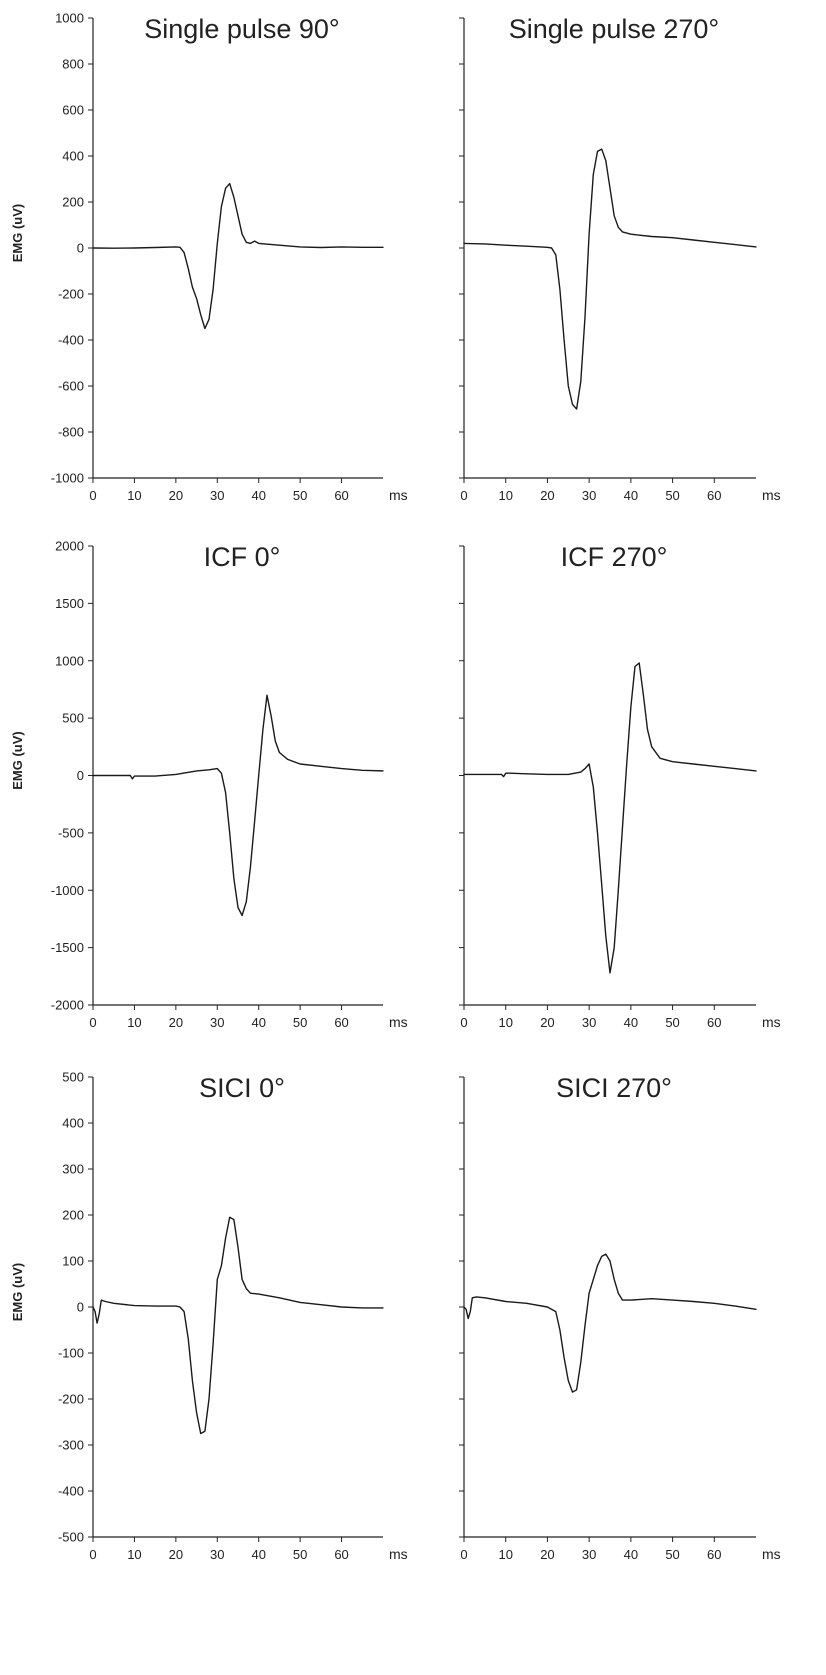 The image size is (826, 1675). What do you see at coordinates (67, 947) in the screenshot?
I see `y-tick-label: -1500` at bounding box center [67, 947].